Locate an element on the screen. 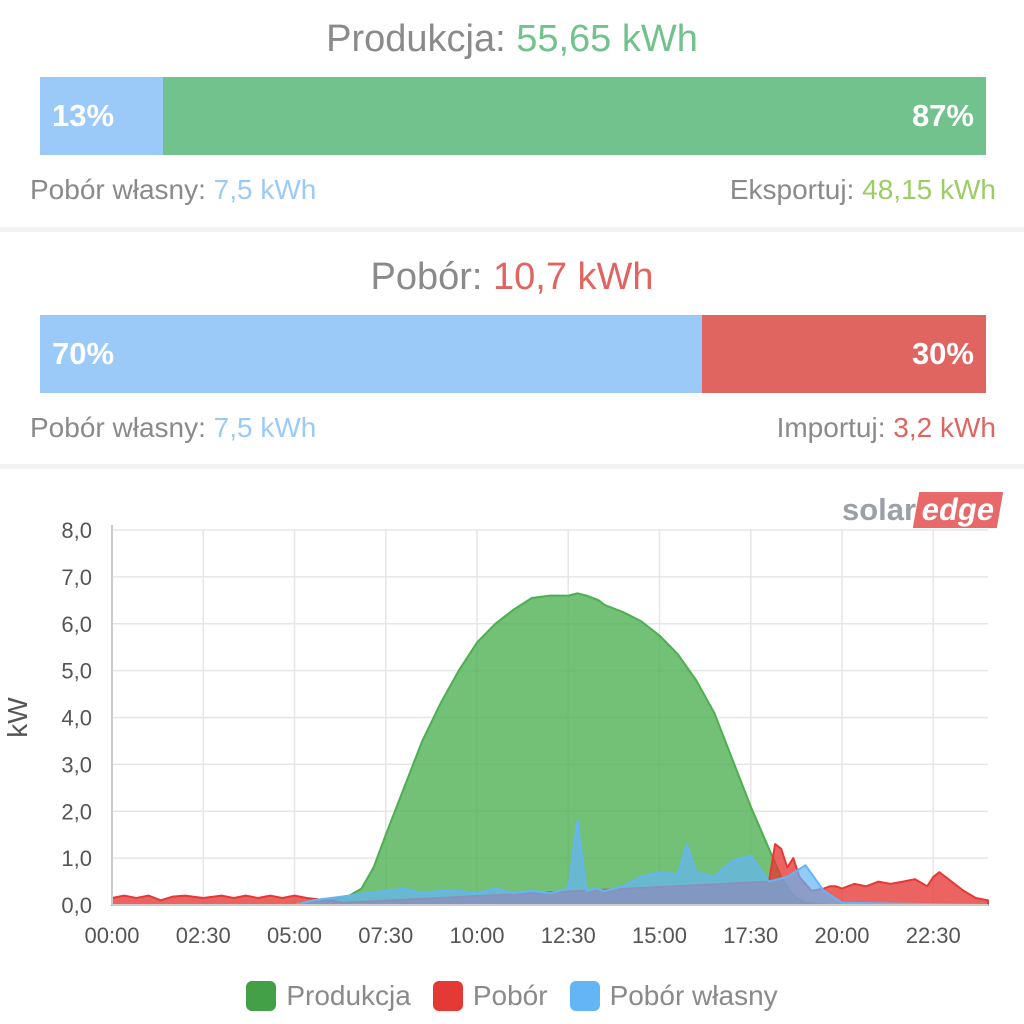 The width and height of the screenshot is (1024, 1024). consumption-import-info: Importuj: 3,2 kWh is located at coordinates (886, 428).